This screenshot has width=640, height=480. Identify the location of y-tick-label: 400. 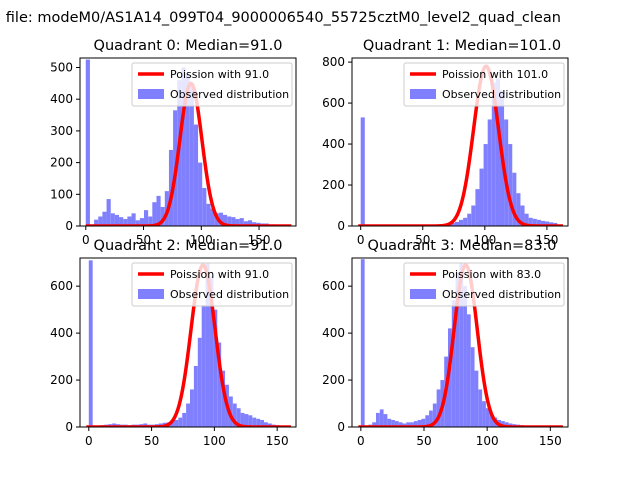
(333, 144).